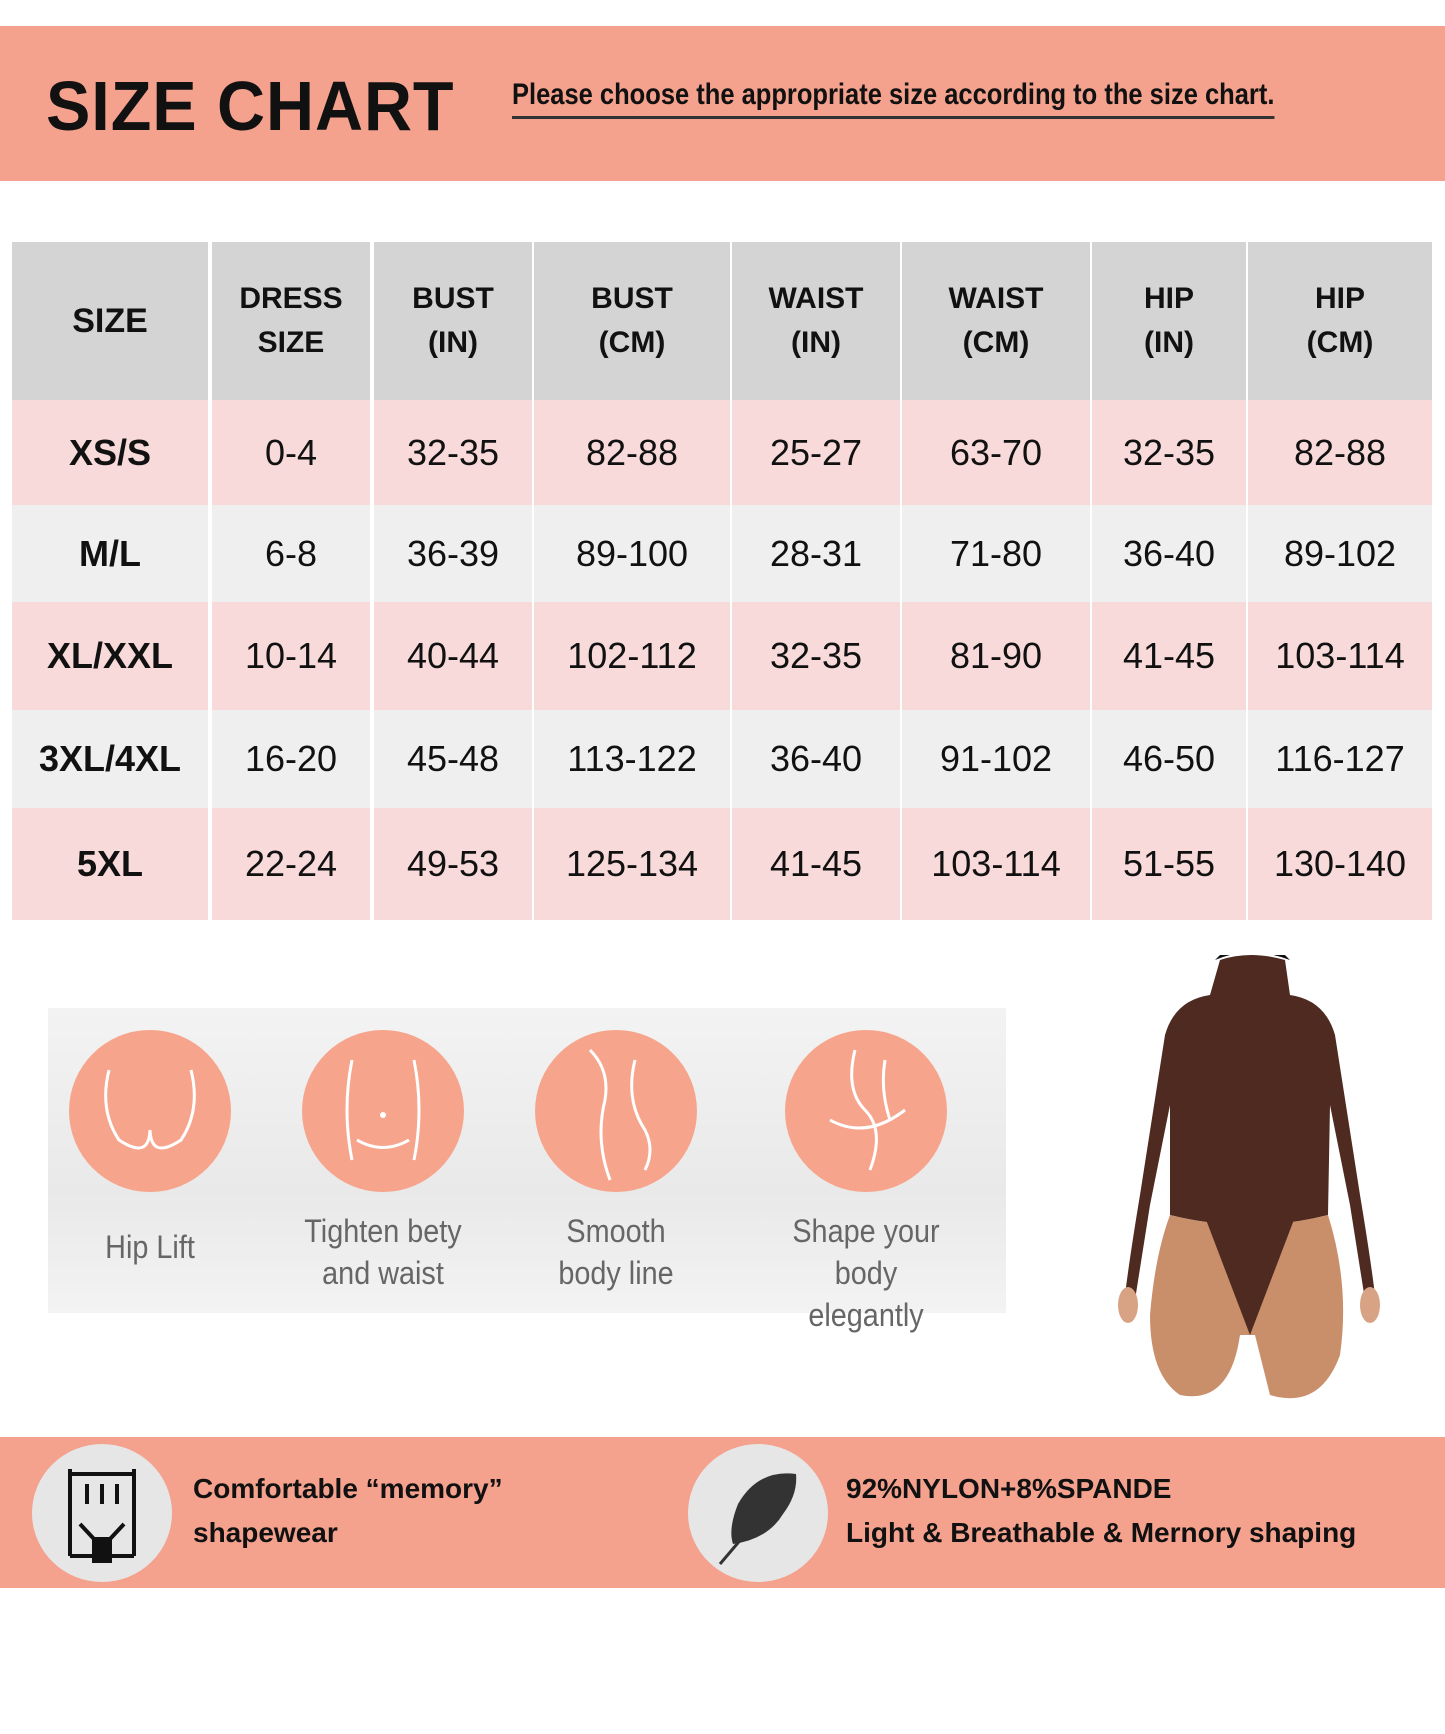  I want to click on cell-bust-cm: 102-112, so click(632, 656).